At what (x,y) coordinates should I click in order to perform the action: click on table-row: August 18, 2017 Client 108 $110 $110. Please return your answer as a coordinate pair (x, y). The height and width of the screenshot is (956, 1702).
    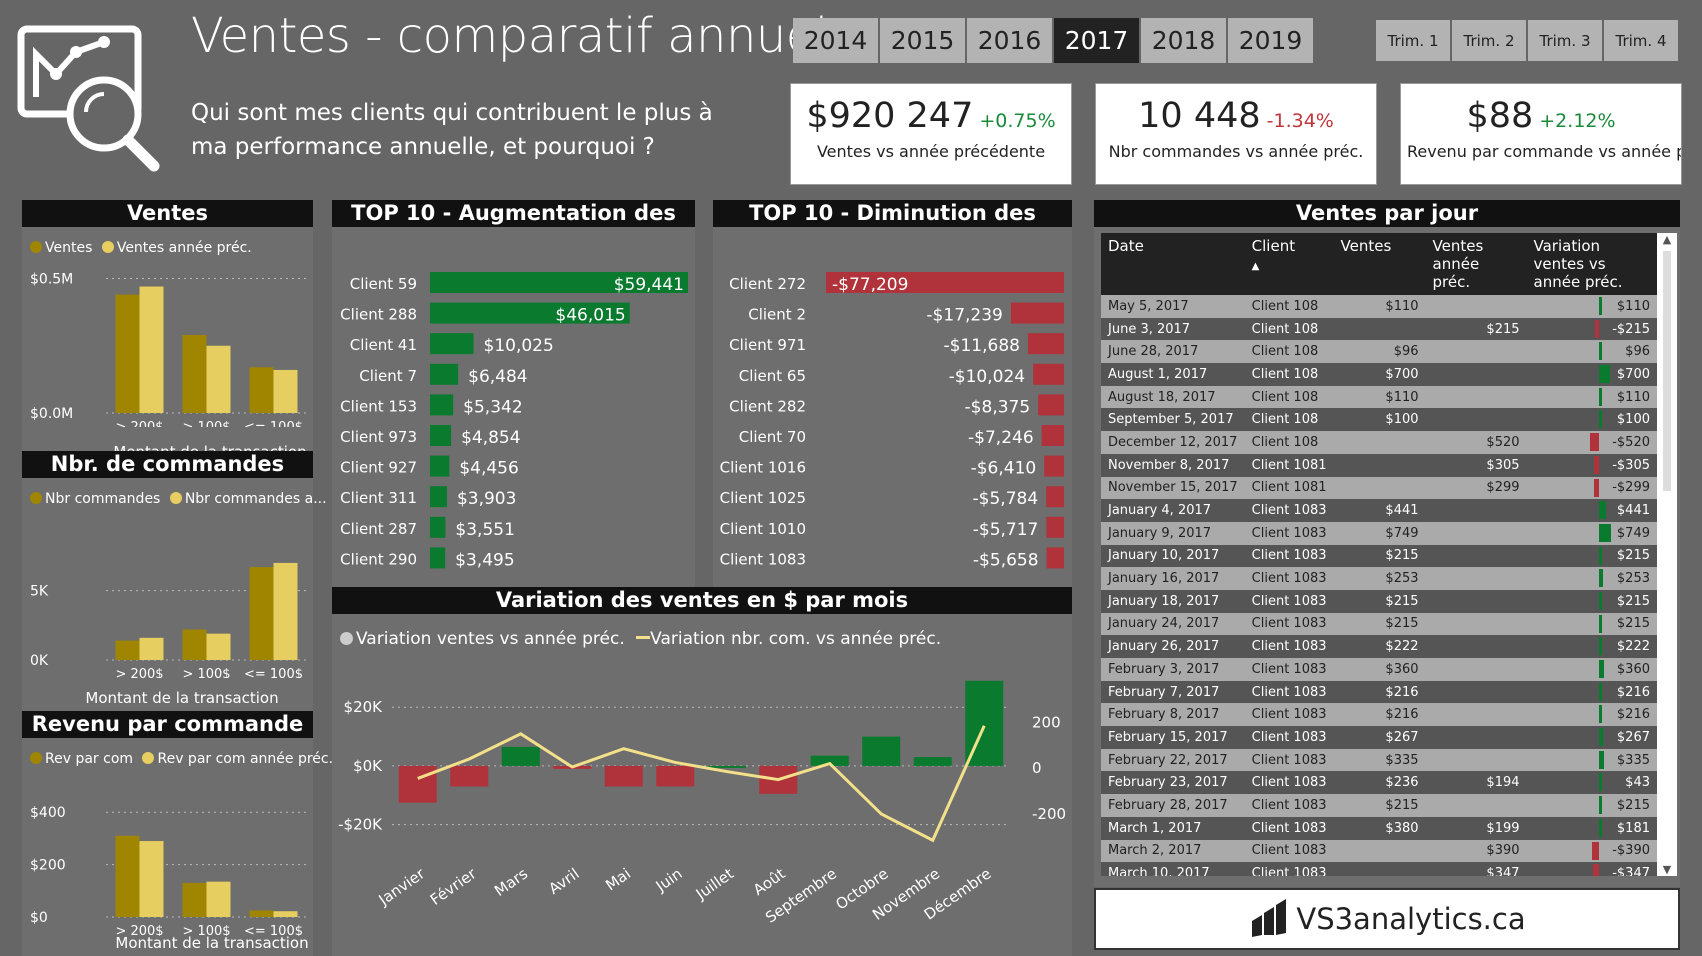
    Looking at the image, I should click on (1379, 397).